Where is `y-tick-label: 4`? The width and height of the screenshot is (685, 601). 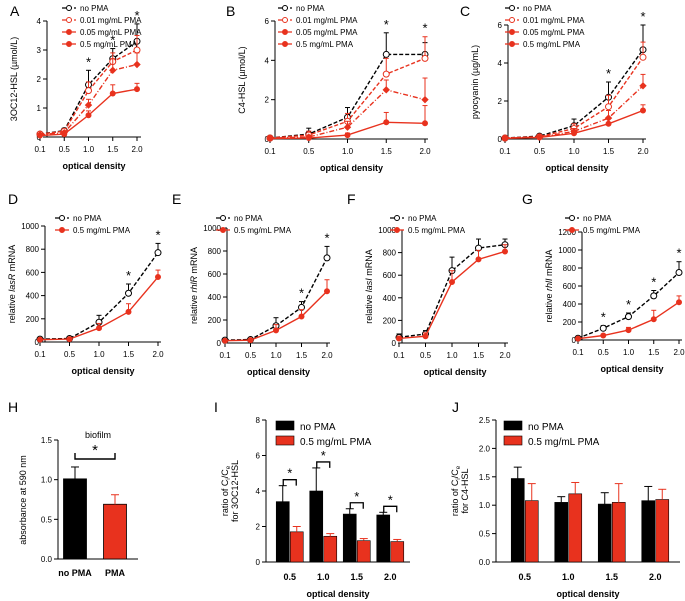 y-tick-label: 4 is located at coordinates (258, 491).